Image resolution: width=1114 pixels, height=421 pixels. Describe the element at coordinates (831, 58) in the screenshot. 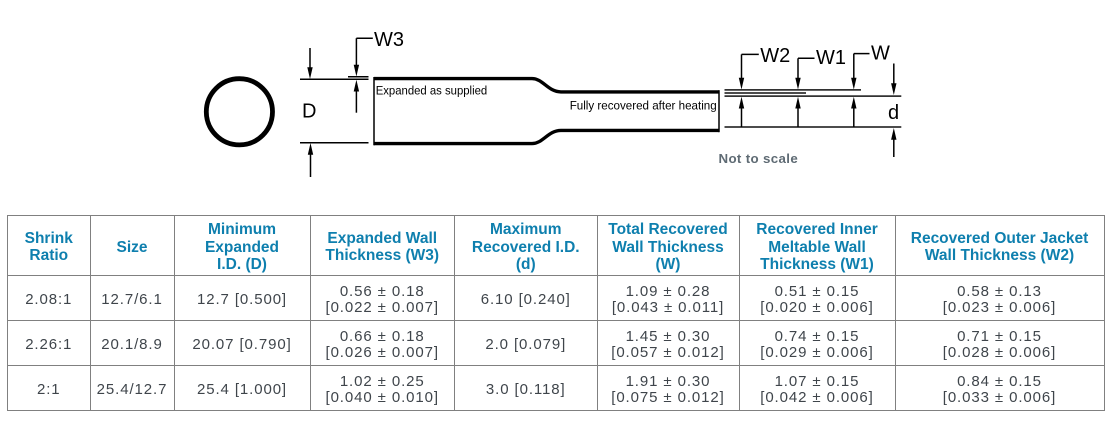

I see `svg-text: W1` at that location.